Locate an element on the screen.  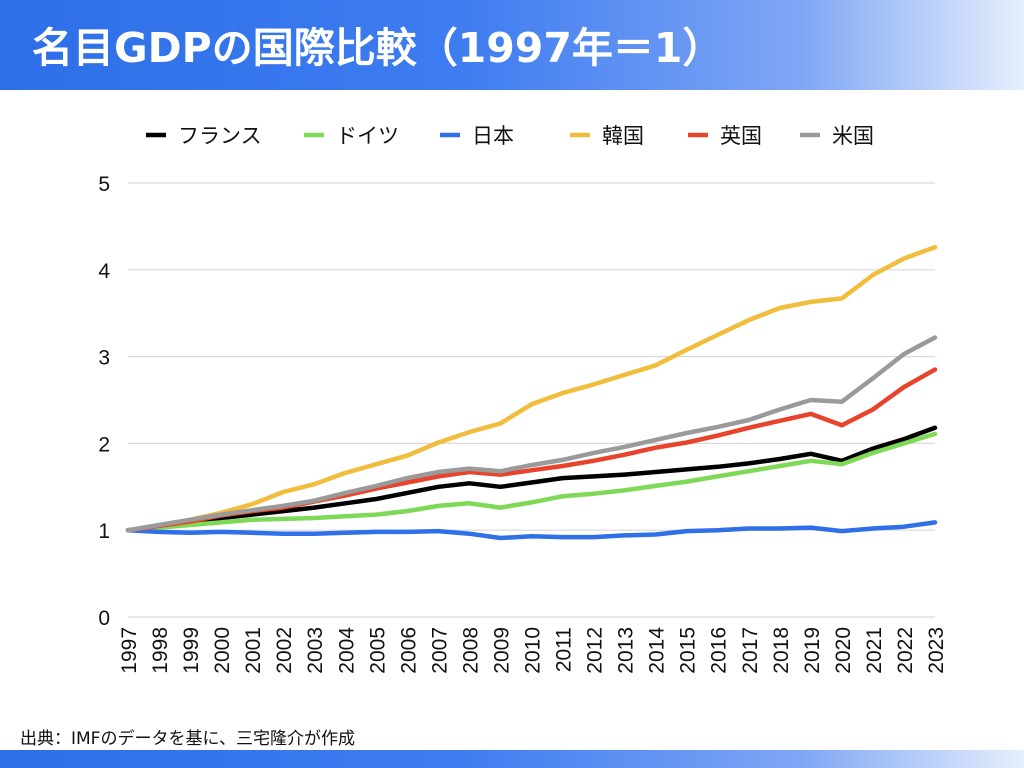
legend: フランス ドイツ 日本 韓国 英国 米国 is located at coordinates (510, 136).